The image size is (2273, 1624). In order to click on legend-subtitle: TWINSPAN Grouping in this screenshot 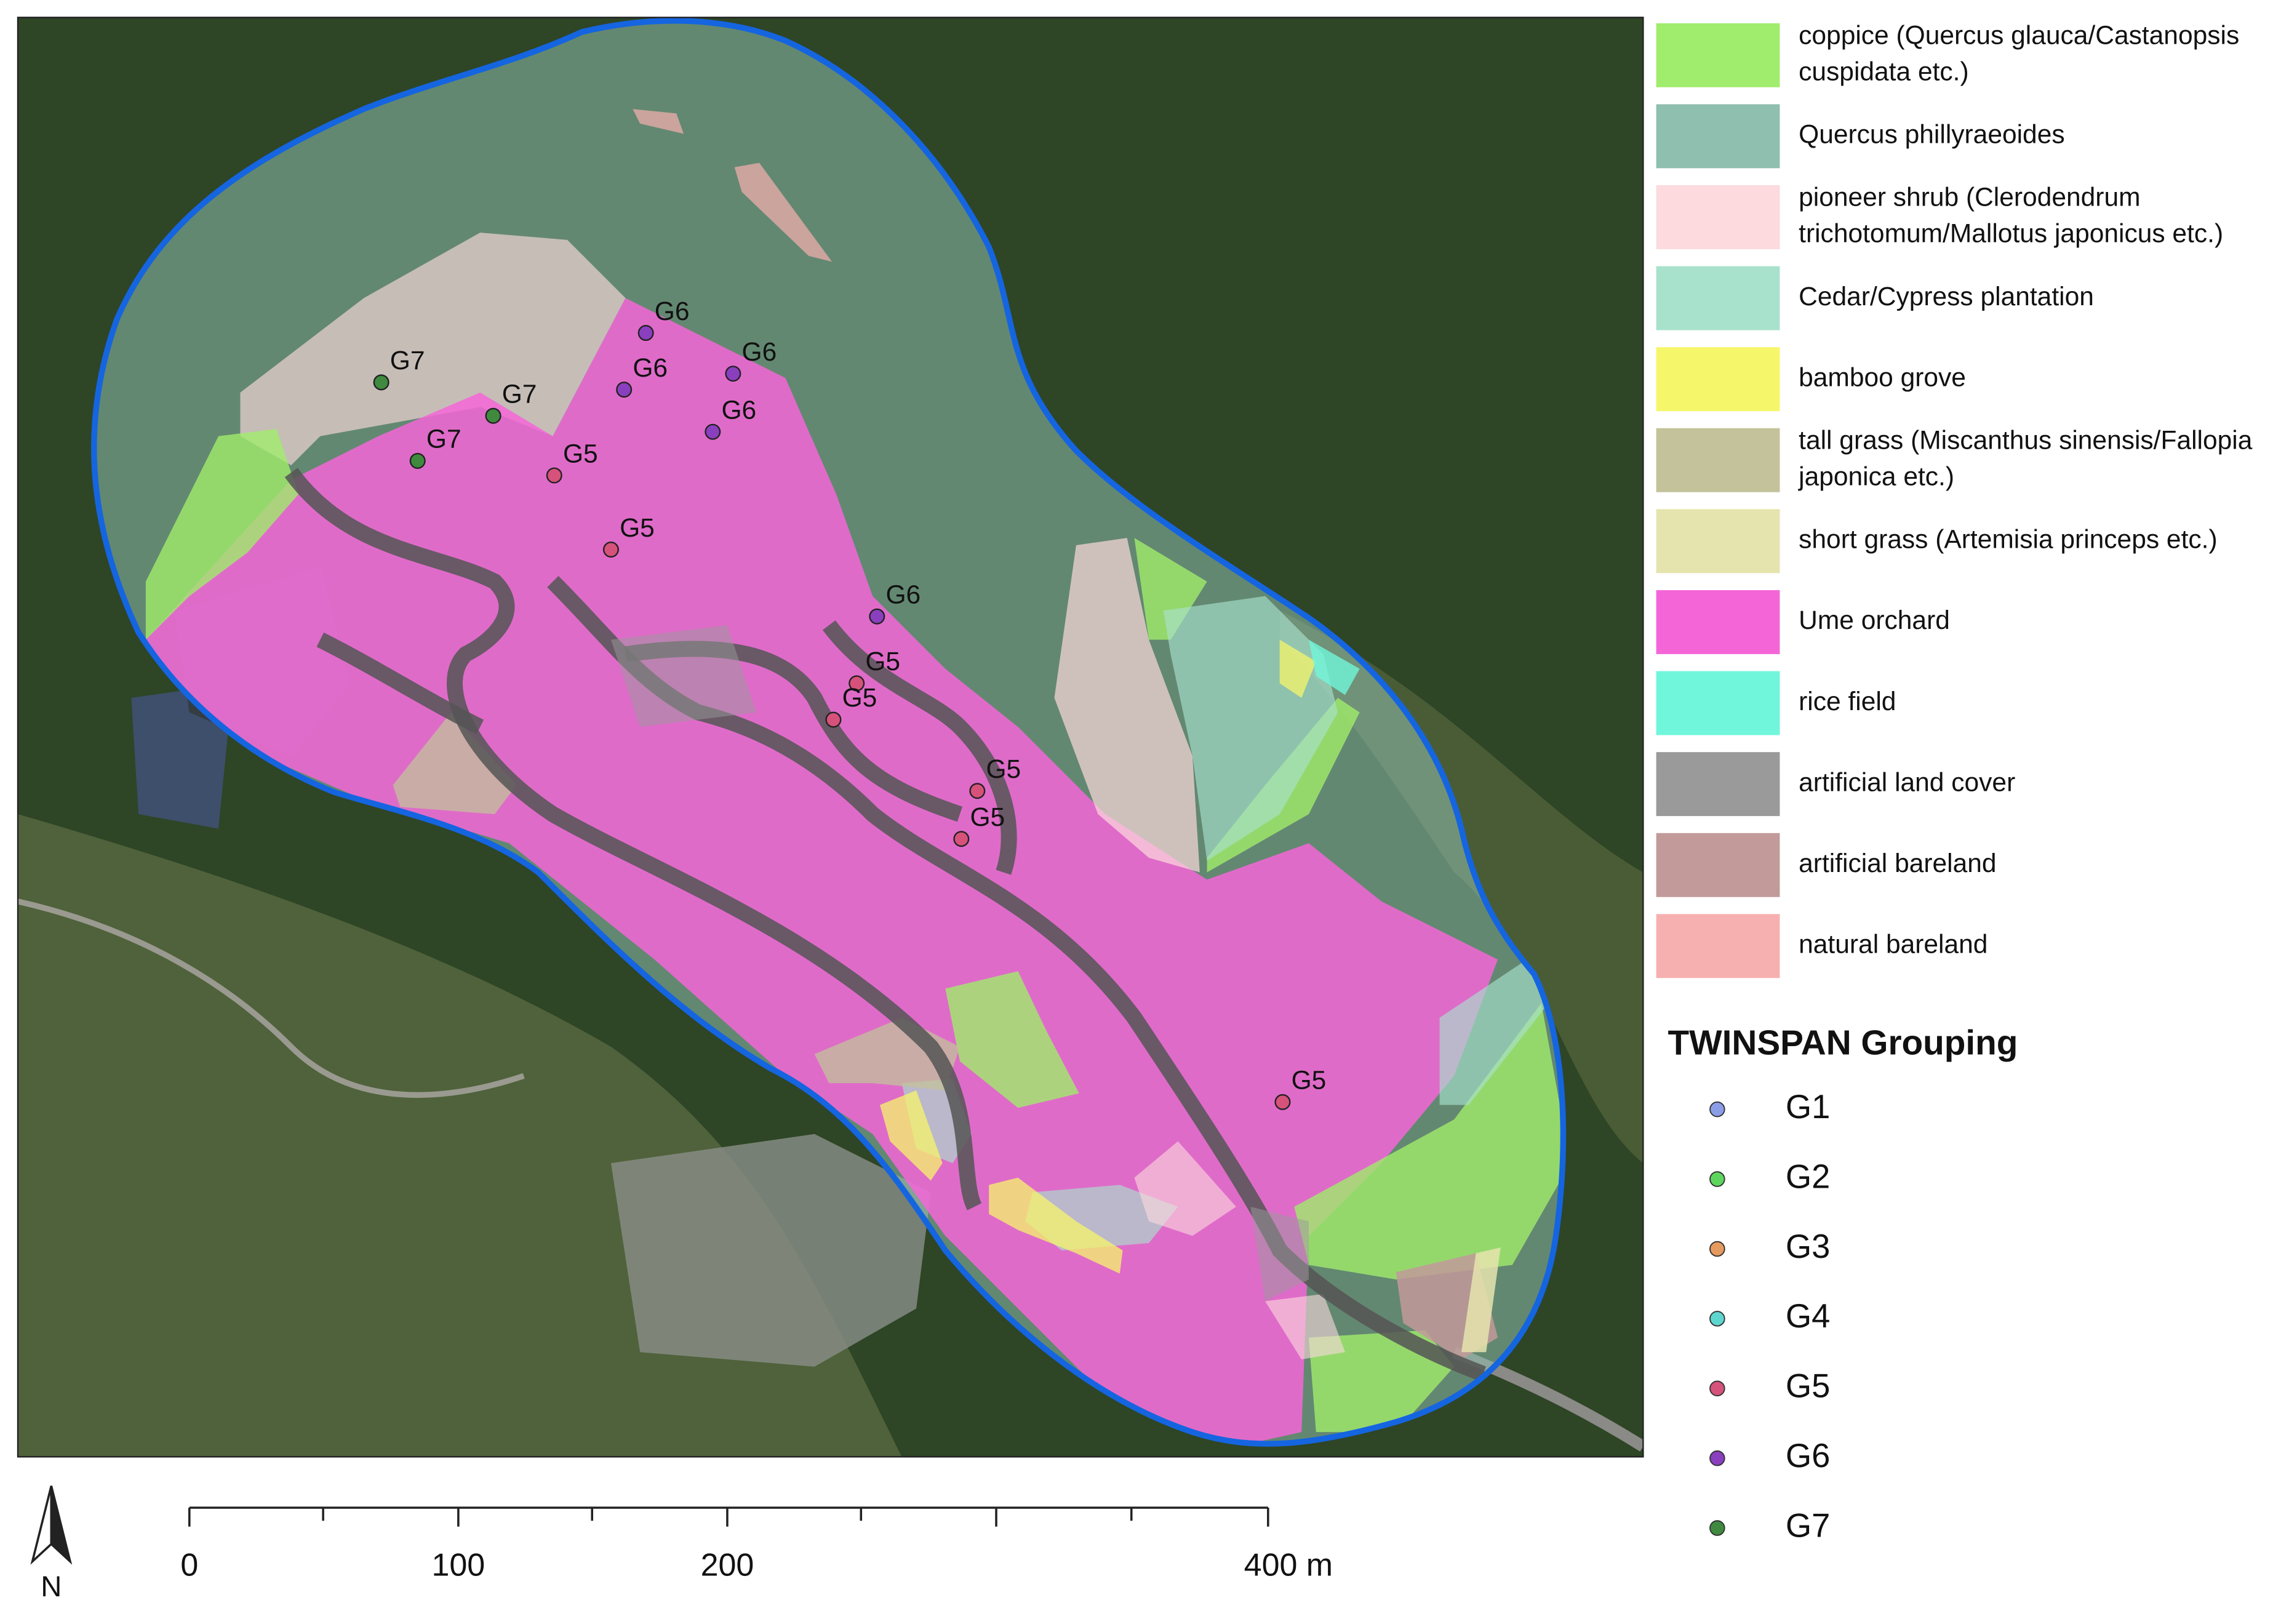, I will do `click(1843, 1043)`.